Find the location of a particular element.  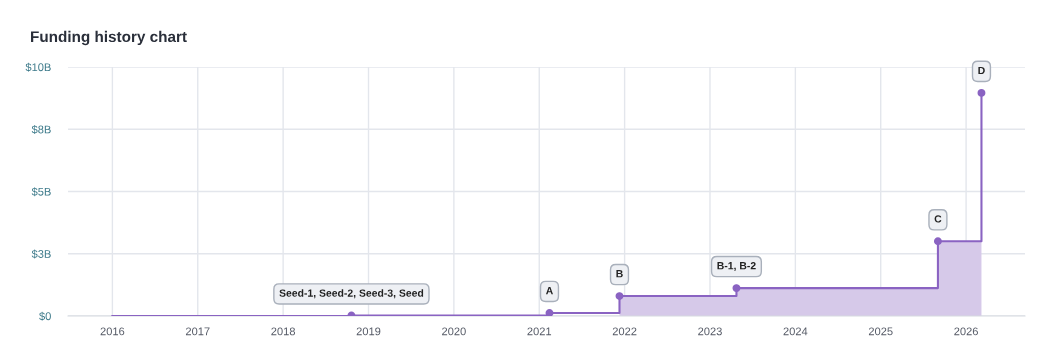

y-tick-label: $5B is located at coordinates (41, 192).